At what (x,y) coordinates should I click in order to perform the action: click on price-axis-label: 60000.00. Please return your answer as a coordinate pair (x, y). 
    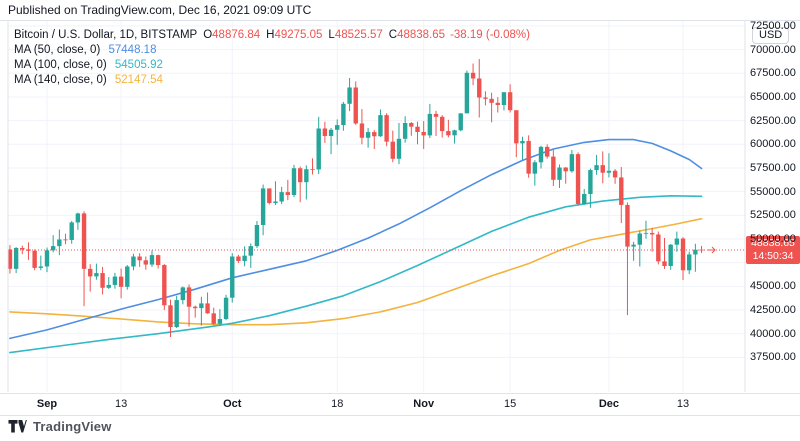
    Looking at the image, I should click on (773, 144).